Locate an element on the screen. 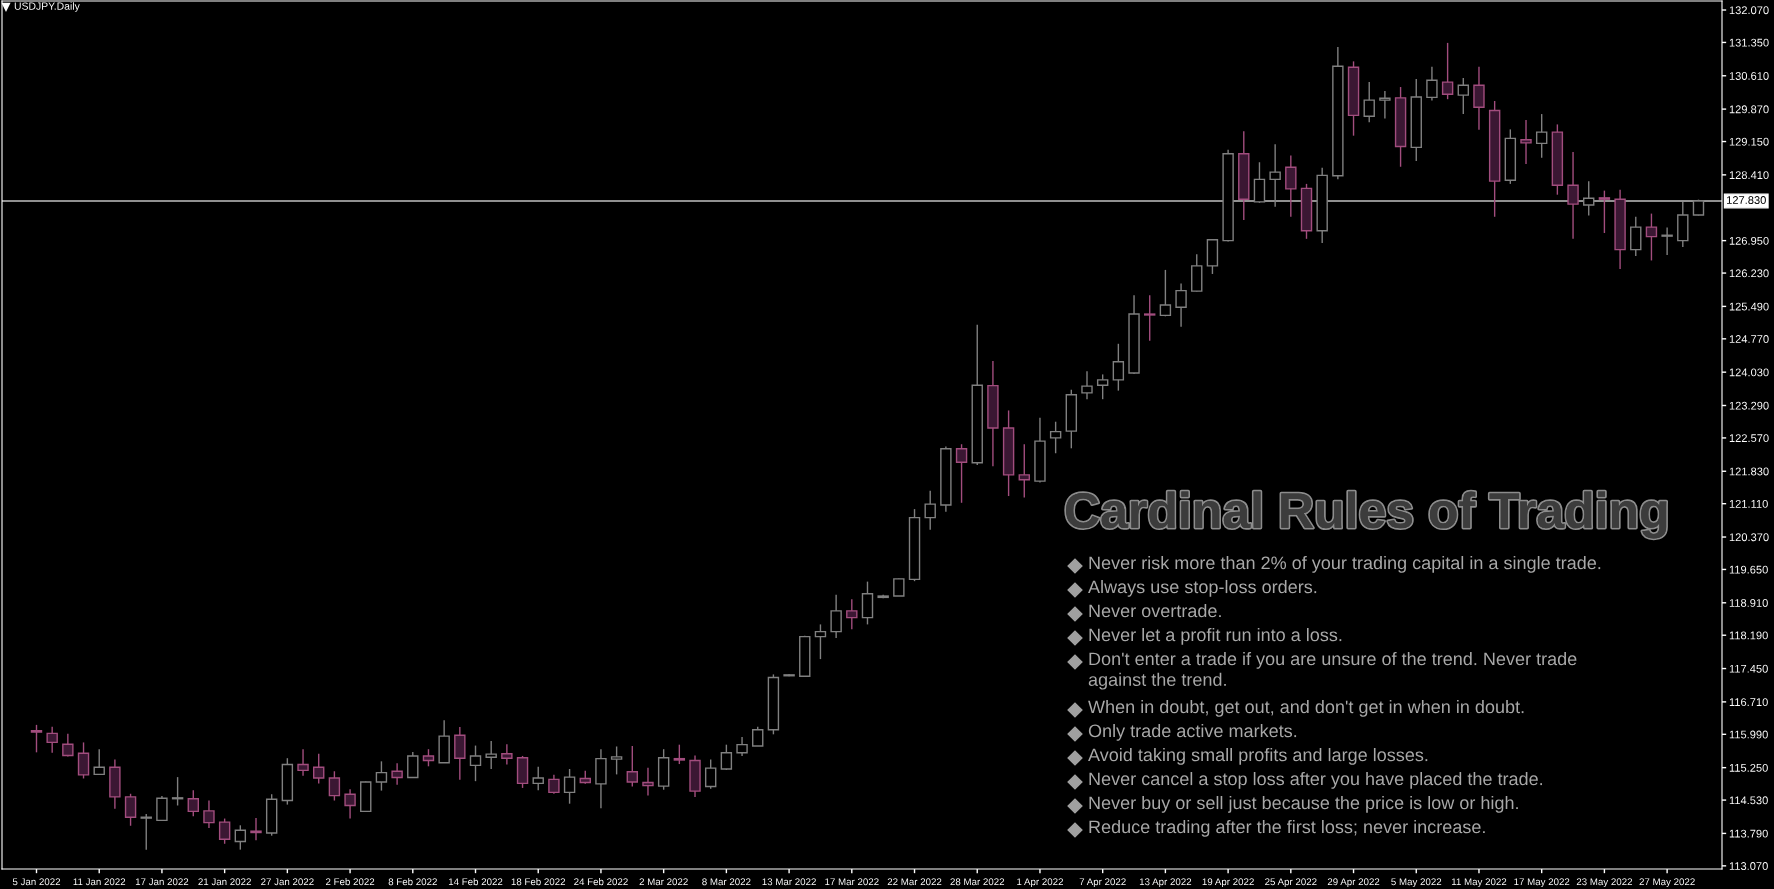 The width and height of the screenshot is (1774, 889). annotation: Never risk more than 2% of your trading capital in a single trade. is located at coordinates (1345, 564).